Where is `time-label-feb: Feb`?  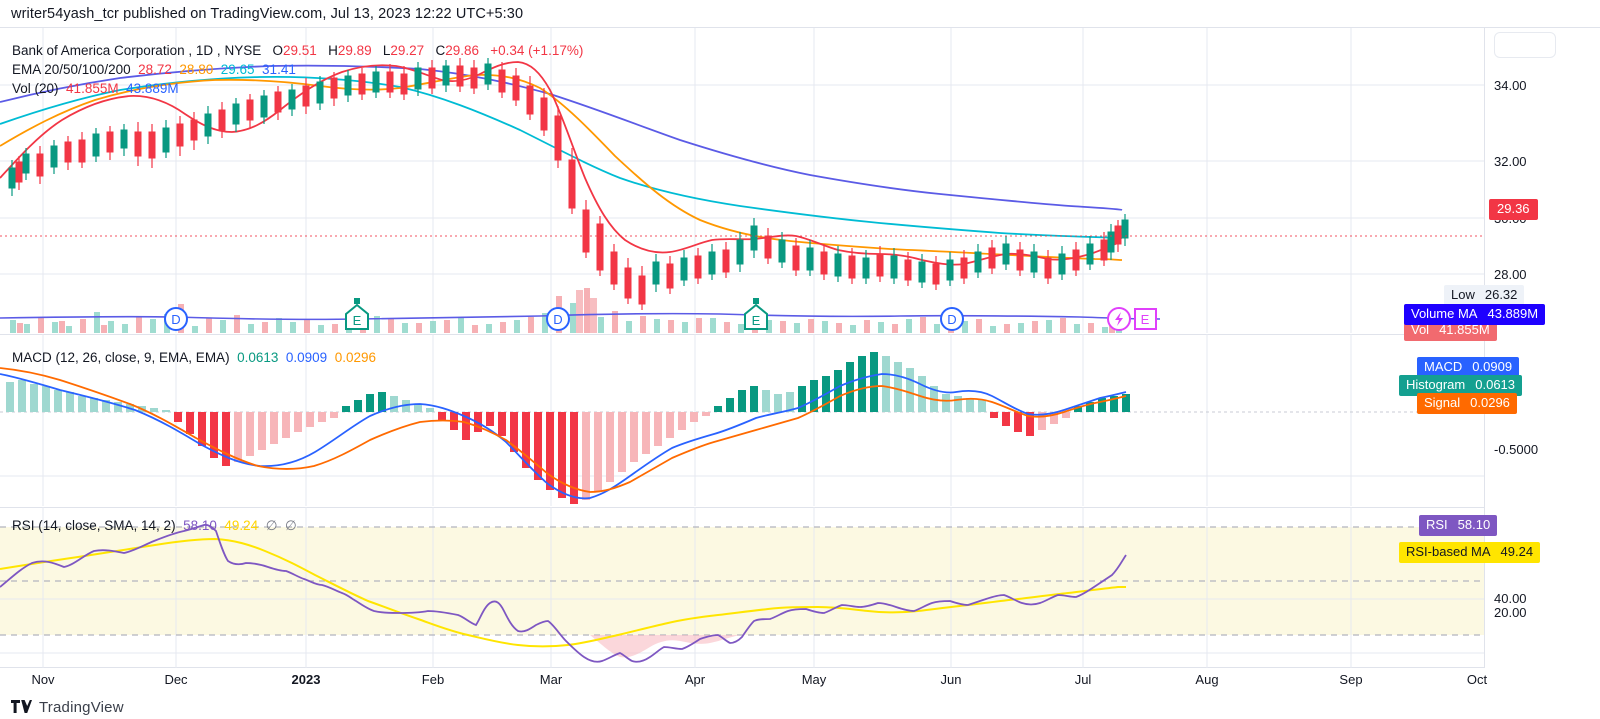 time-label-feb: Feb is located at coordinates (433, 679).